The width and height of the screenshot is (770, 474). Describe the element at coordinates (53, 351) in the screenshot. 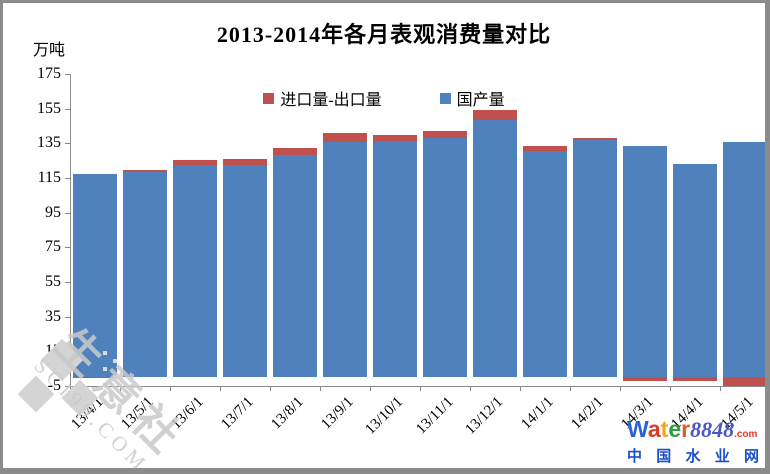

I see `y-axis-tick-label: 15` at that location.